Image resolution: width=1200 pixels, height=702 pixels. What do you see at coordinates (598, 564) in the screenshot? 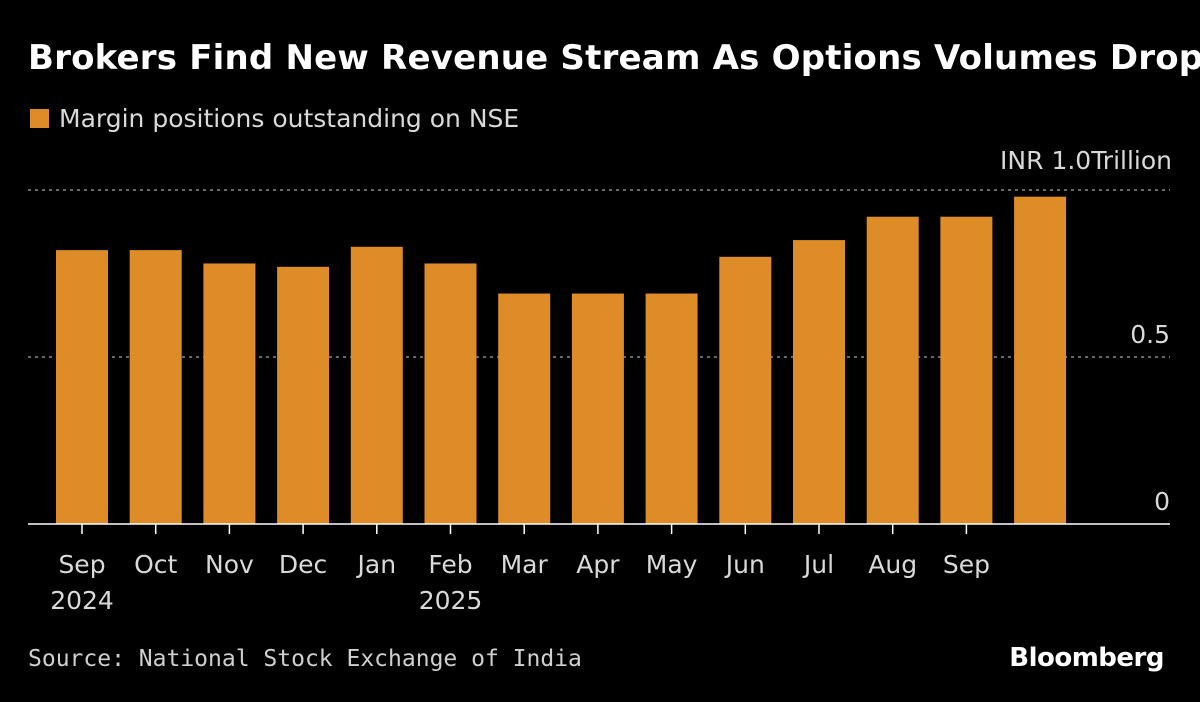
I see `x-tick-label: Apr` at bounding box center [598, 564].